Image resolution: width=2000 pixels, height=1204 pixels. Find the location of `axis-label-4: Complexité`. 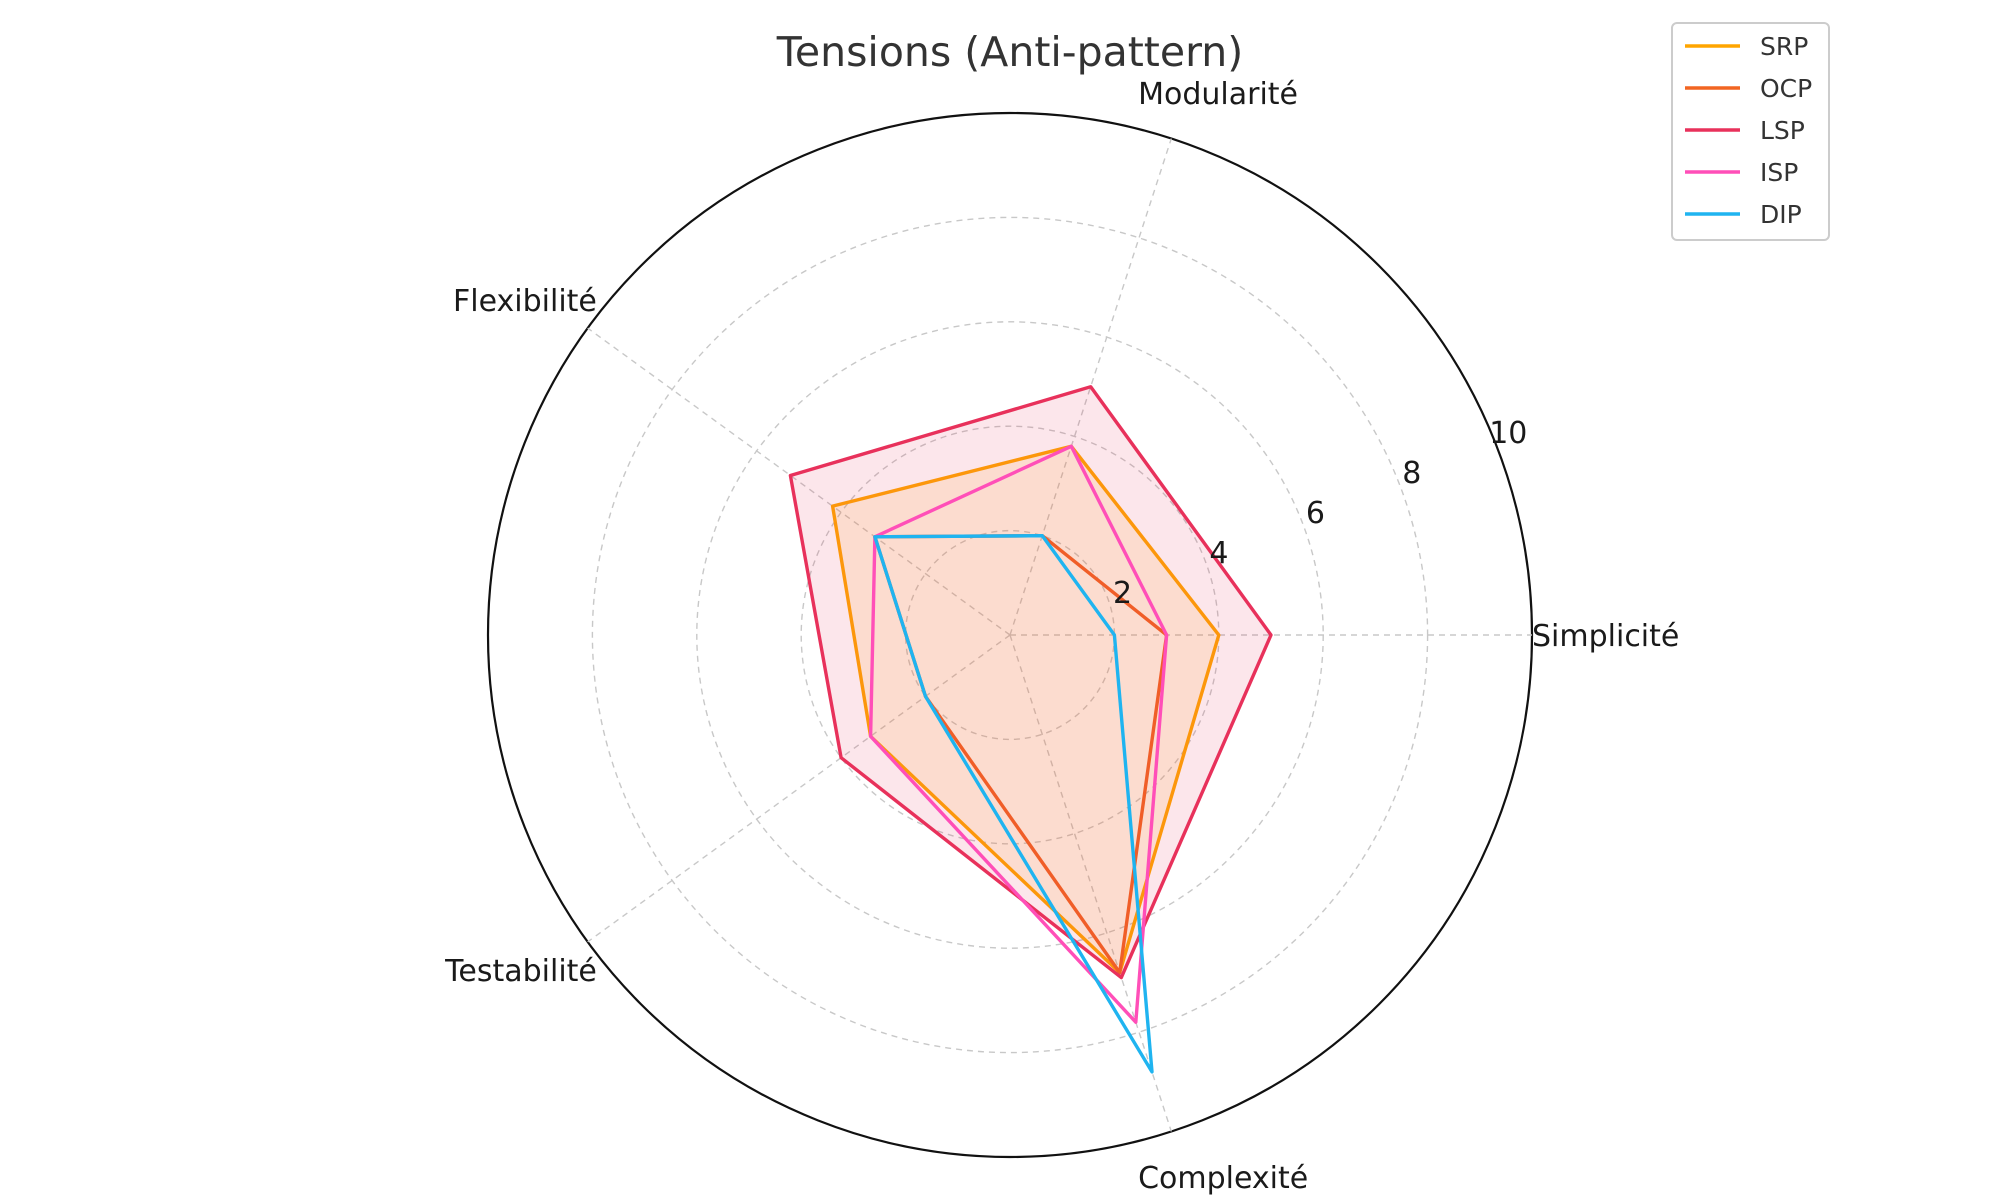

axis-label-4: Complexité is located at coordinates (1223, 1178).